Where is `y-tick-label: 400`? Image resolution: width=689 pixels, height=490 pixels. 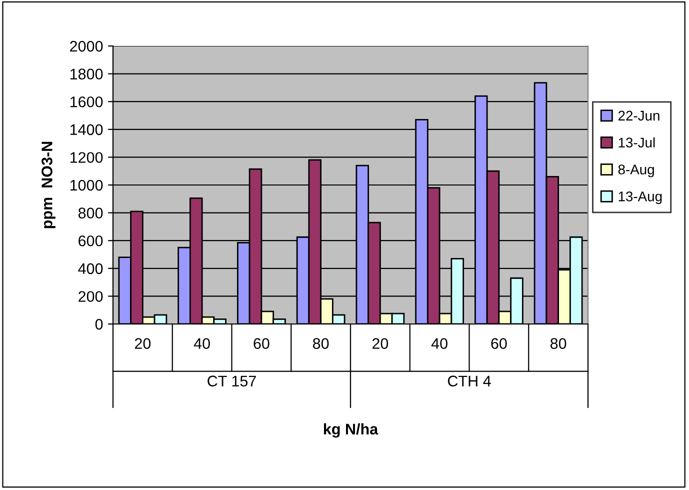
y-tick-label: 400 is located at coordinates (90, 268).